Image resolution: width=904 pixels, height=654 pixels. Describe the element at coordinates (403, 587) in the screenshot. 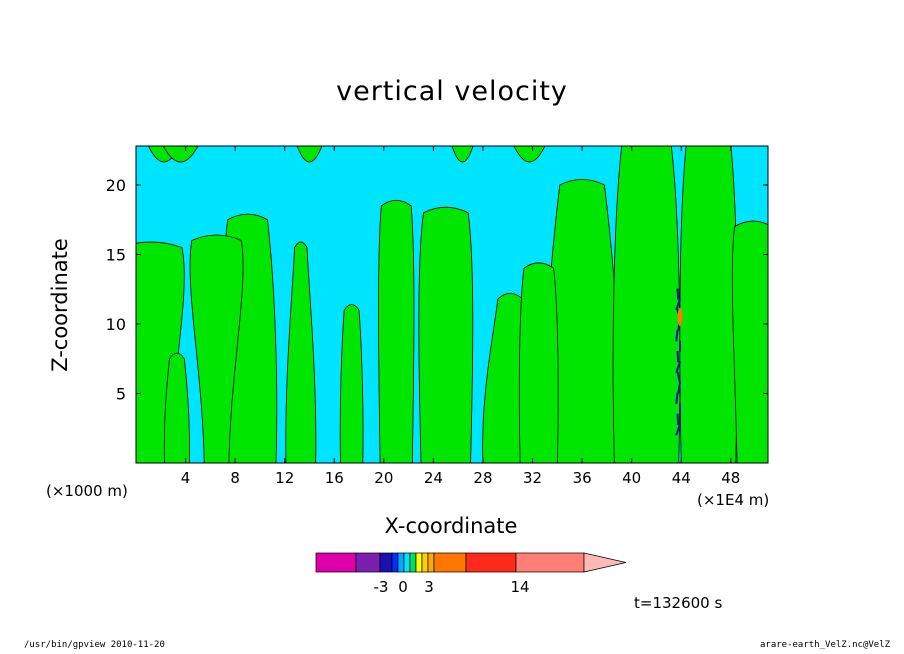

I see `colorbar-tick-label: 0` at that location.